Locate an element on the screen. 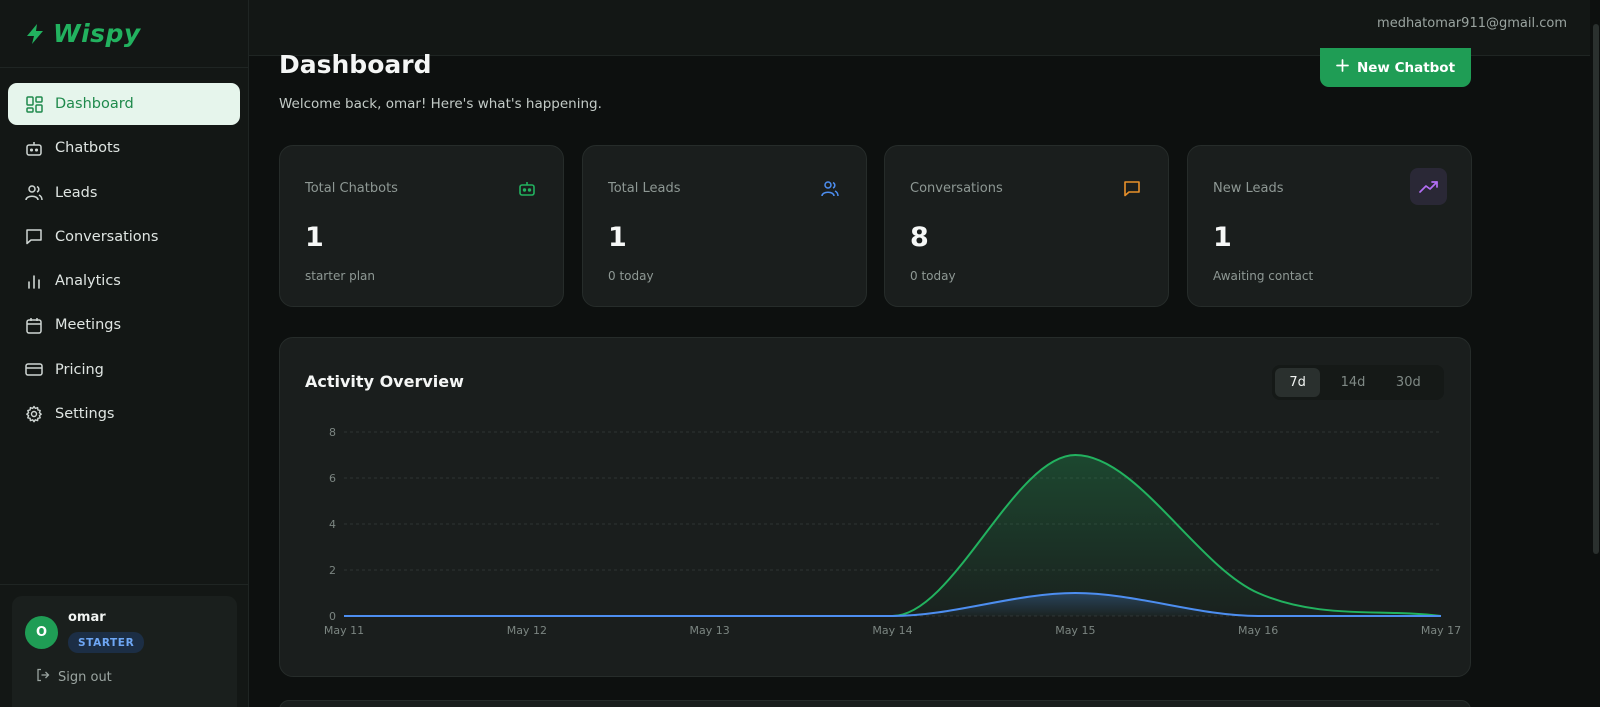 This screenshot has width=1600, height=707. y-tick-label: 0 is located at coordinates (332, 616).